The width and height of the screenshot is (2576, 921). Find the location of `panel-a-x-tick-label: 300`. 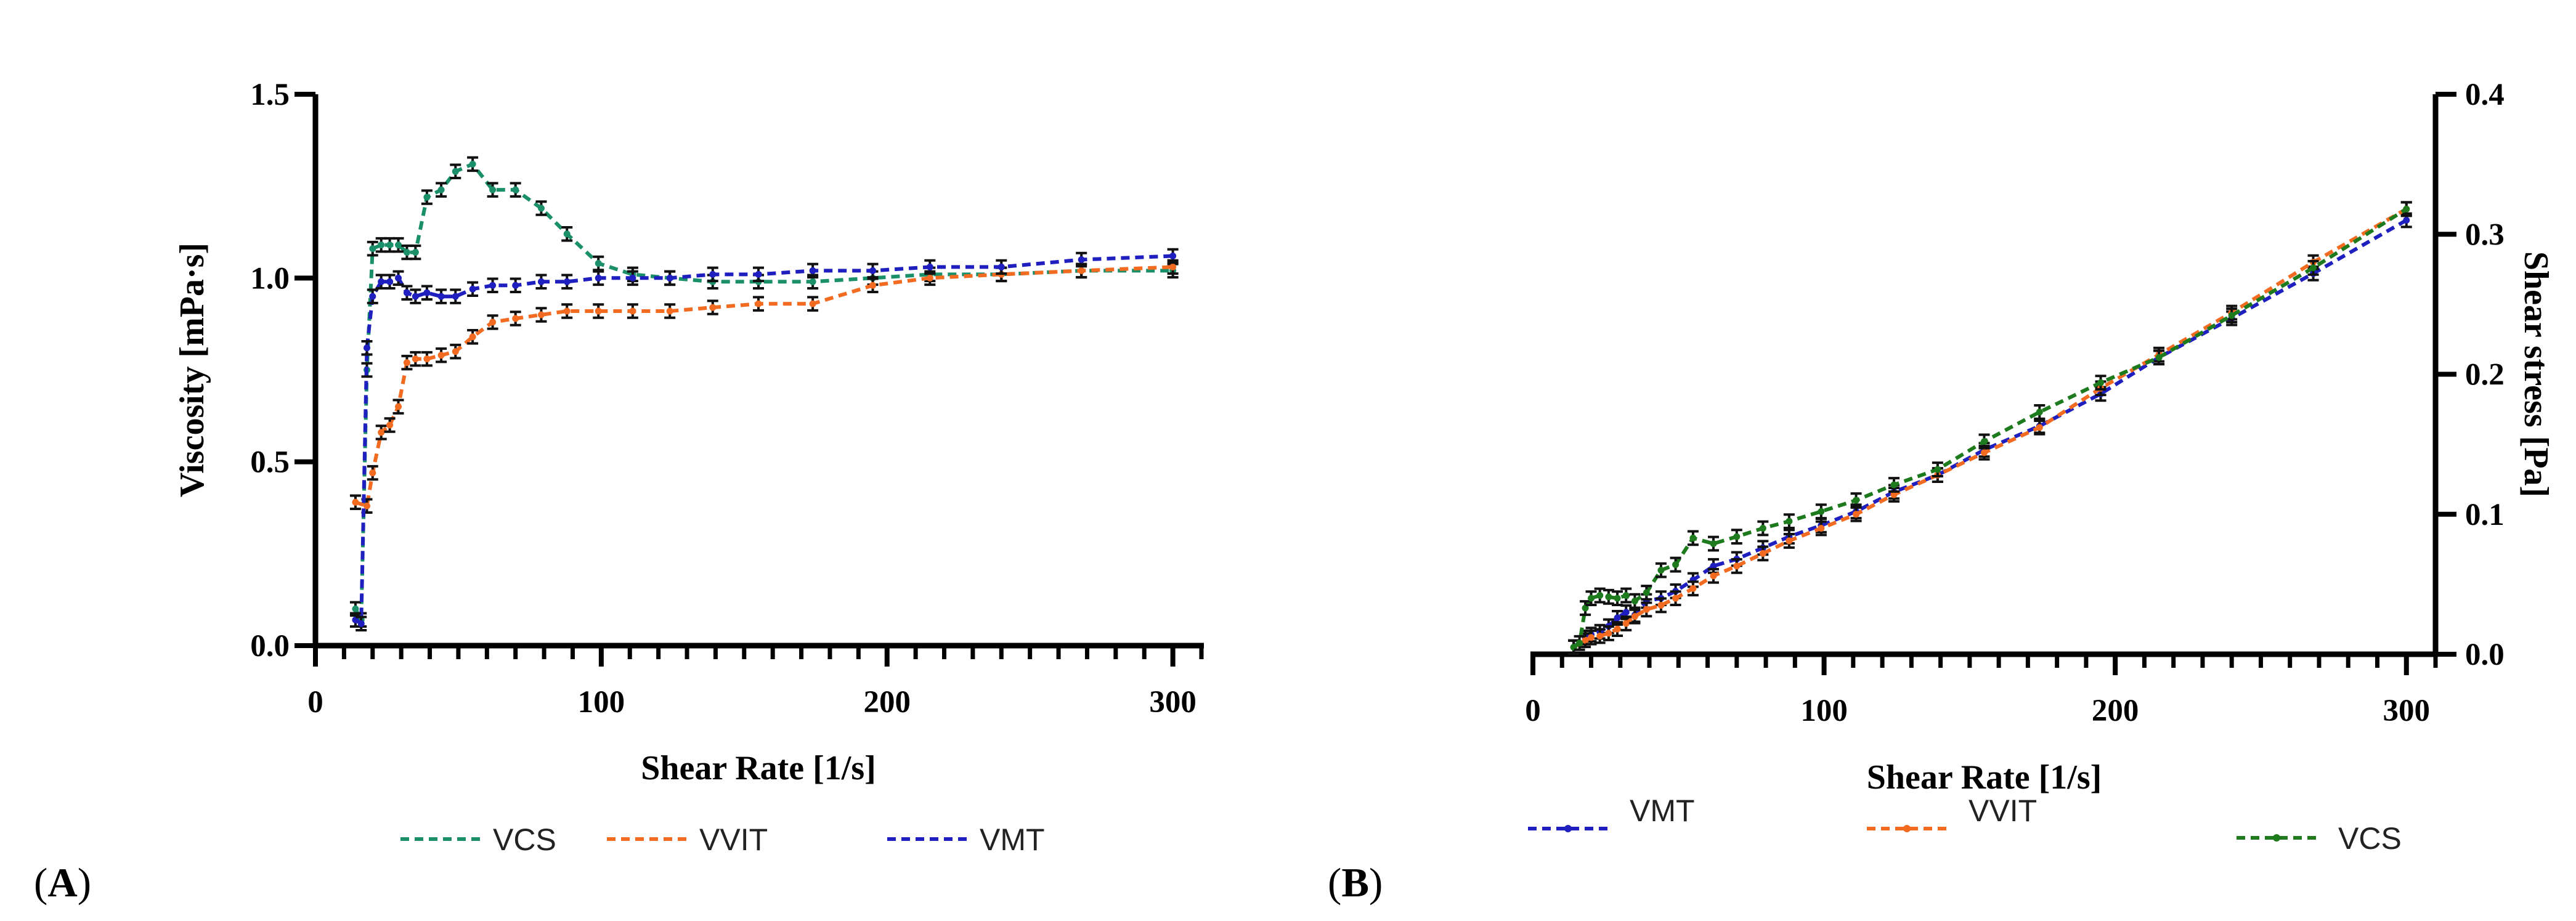

panel-a-x-tick-label: 300 is located at coordinates (1173, 702).